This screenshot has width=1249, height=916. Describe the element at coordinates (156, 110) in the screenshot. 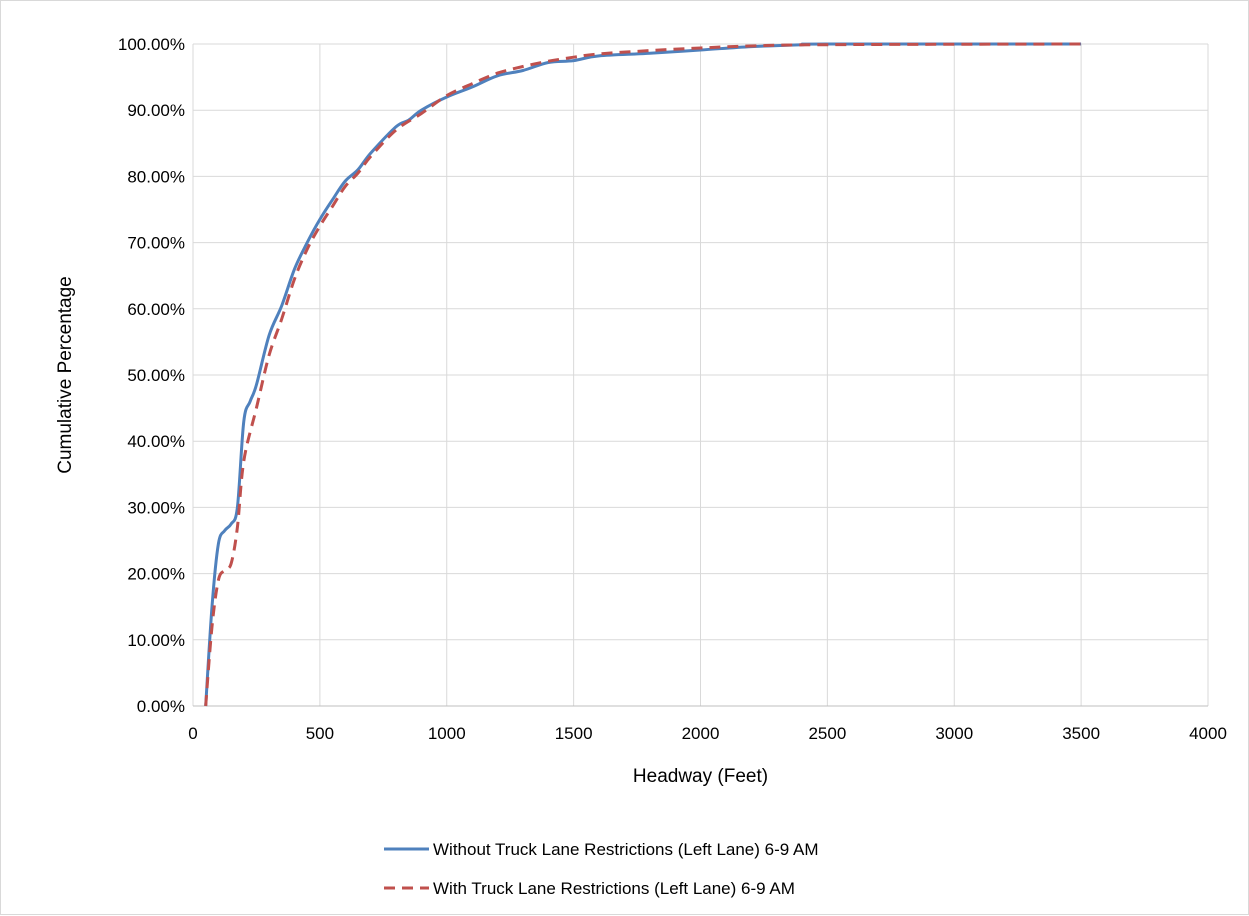

I see `y-tick-label: 90.00%` at that location.